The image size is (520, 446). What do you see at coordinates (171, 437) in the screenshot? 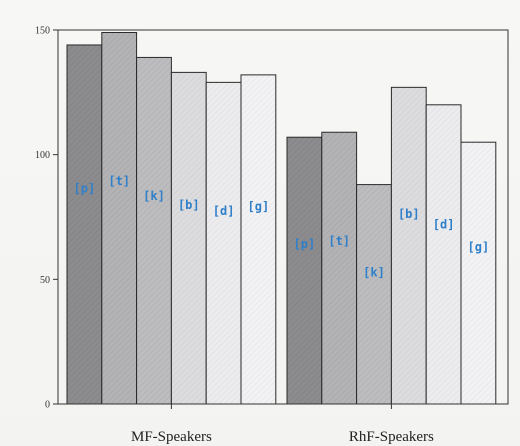
I see `x-category-label: MF-Speakers` at bounding box center [171, 437].